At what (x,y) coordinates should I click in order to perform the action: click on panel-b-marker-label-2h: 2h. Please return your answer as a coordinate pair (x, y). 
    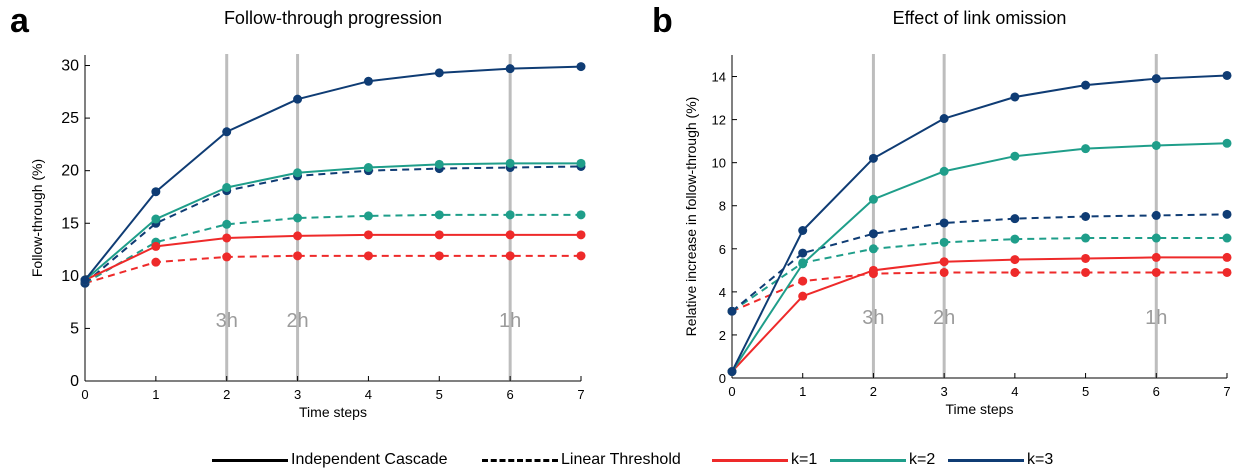
    Looking at the image, I should click on (944, 318).